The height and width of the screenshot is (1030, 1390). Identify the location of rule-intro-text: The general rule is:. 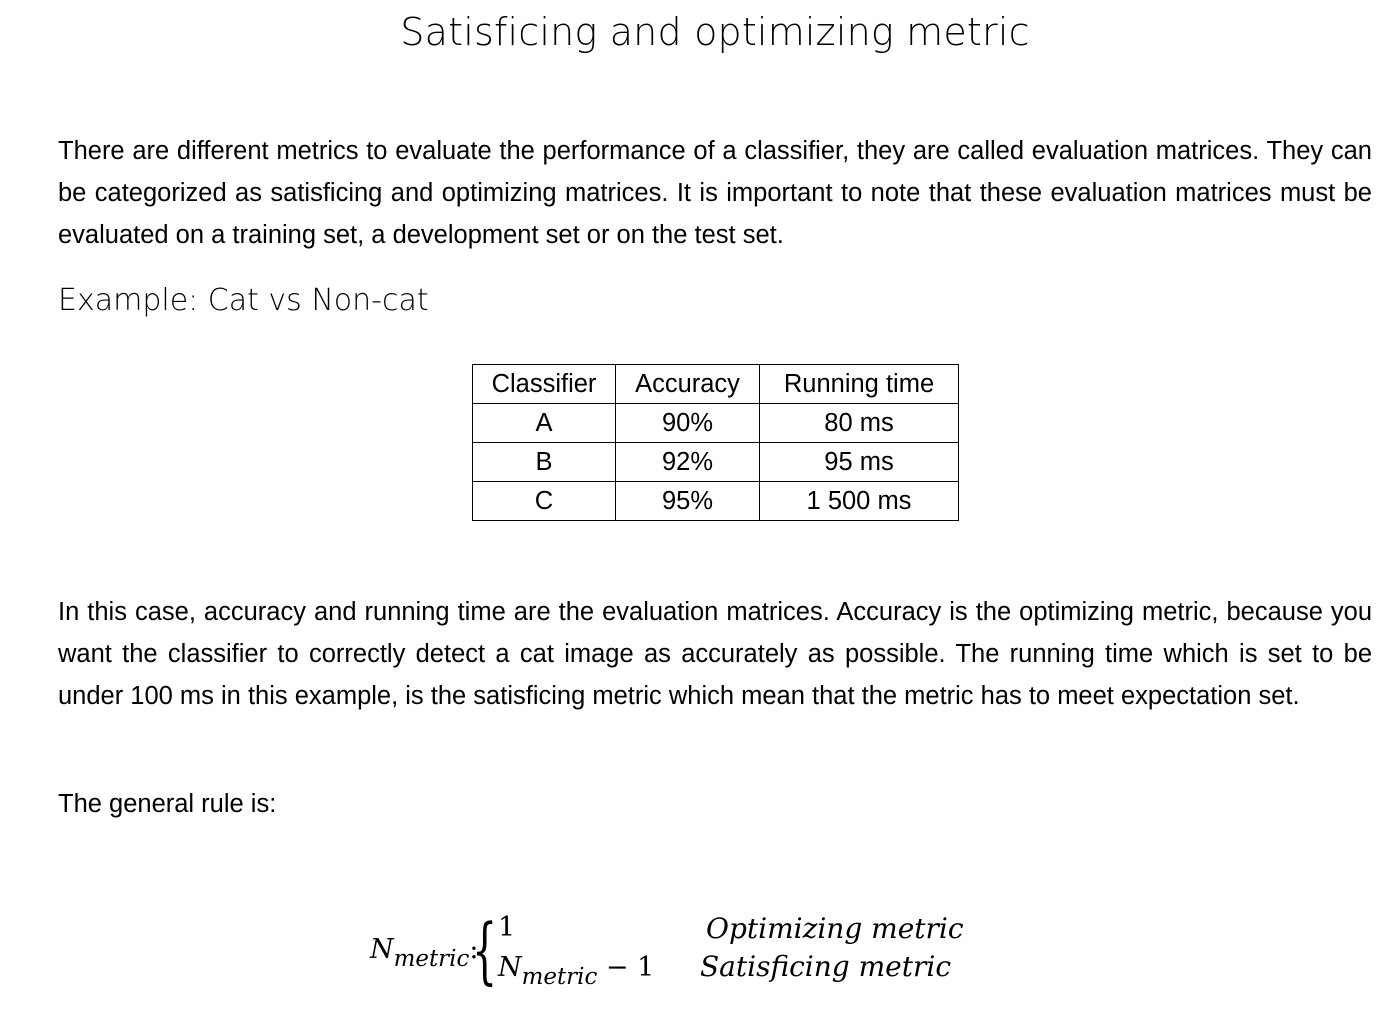
(167, 804).